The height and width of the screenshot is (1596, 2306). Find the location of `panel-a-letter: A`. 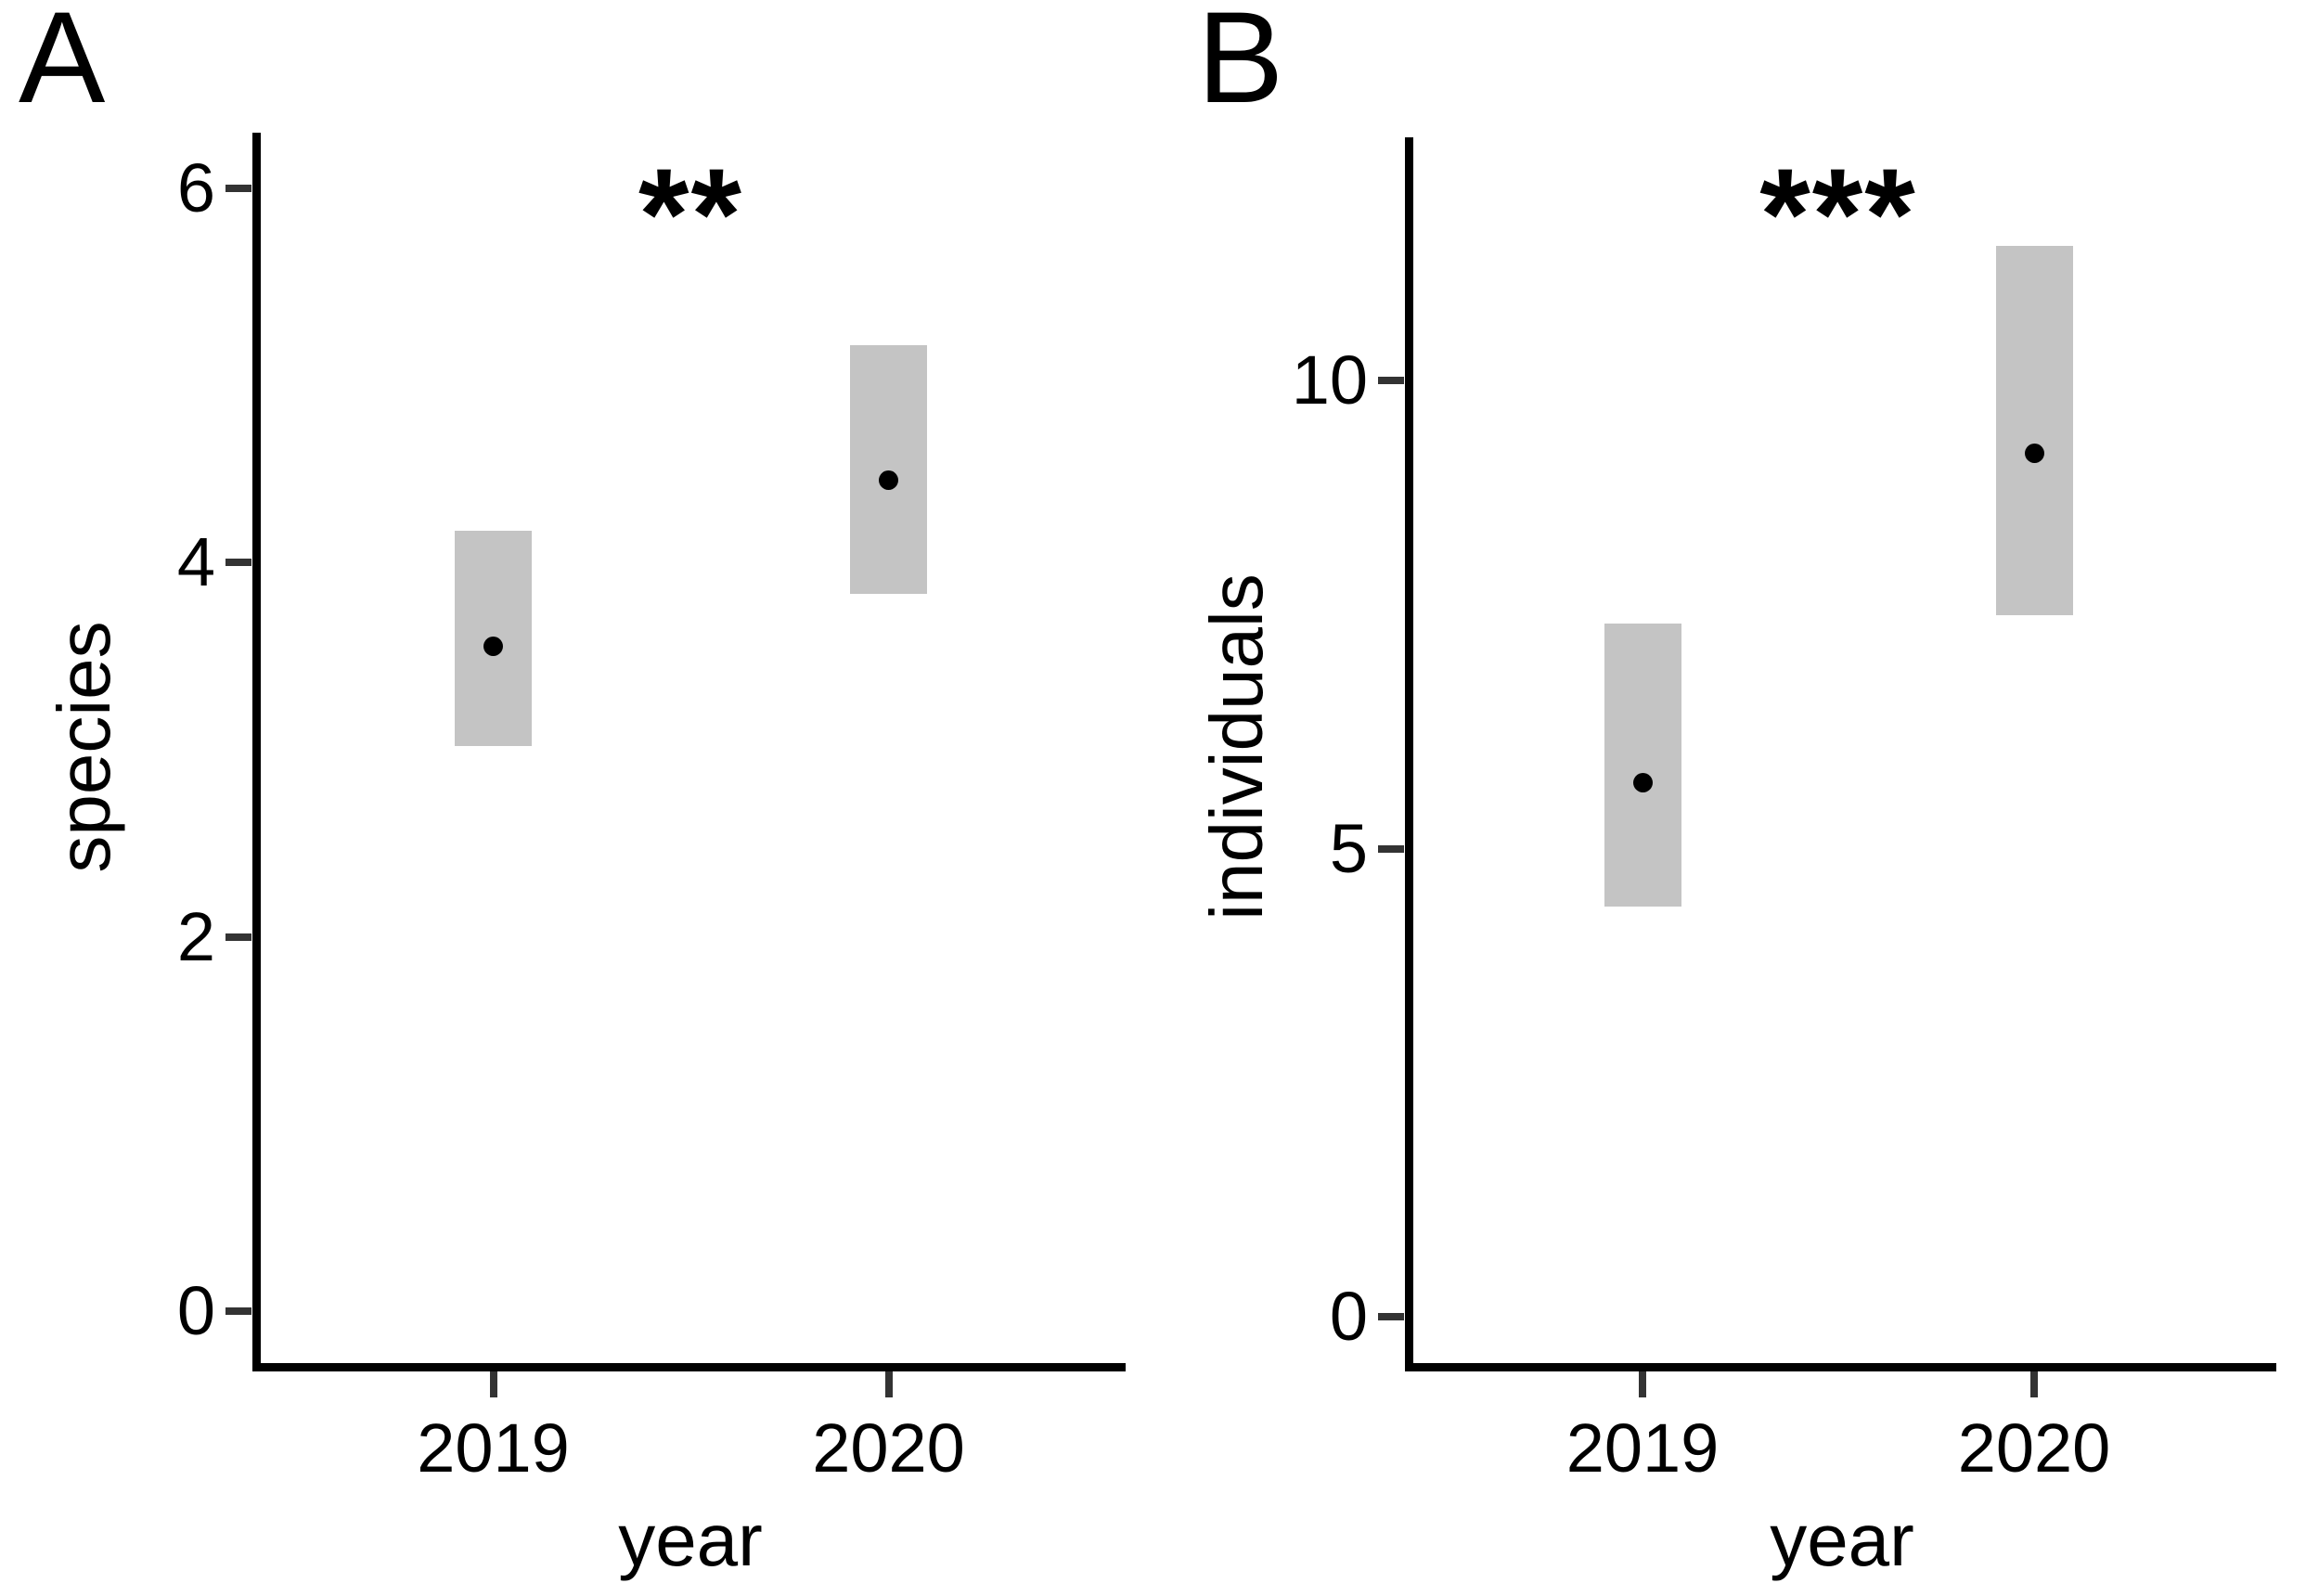

panel-a-letter: A is located at coordinates (63, 65).